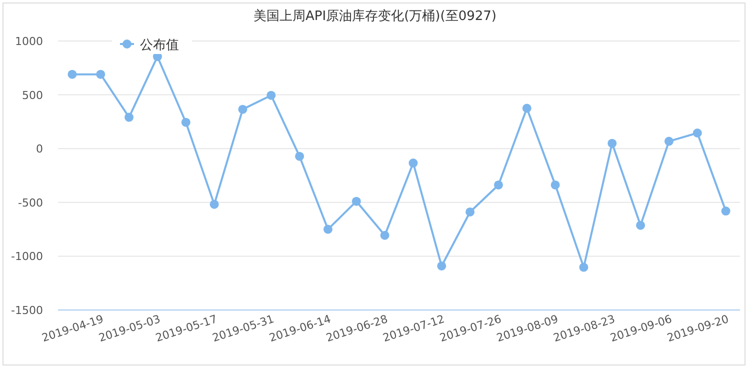 This screenshot has width=750, height=370. What do you see at coordinates (32, 95) in the screenshot?
I see `y-tick-label: 500` at bounding box center [32, 95].